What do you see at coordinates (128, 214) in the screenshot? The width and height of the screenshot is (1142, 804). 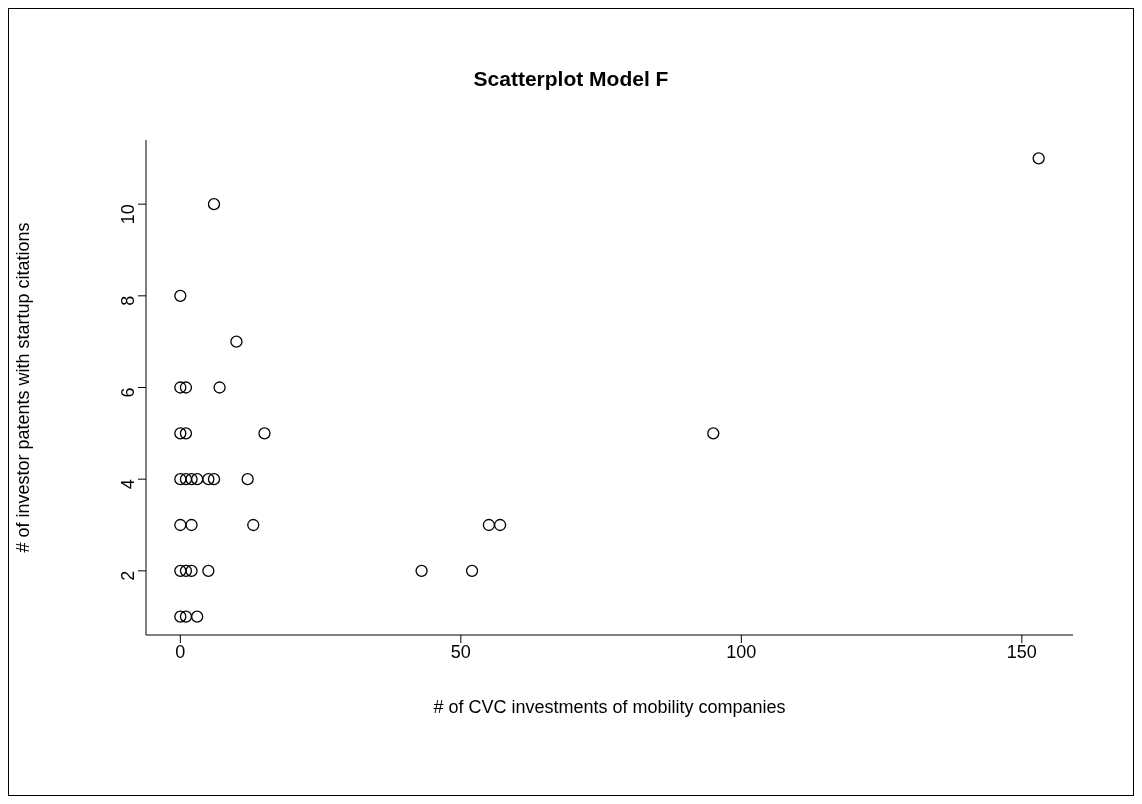 I see `y-tick-label: 10` at bounding box center [128, 214].